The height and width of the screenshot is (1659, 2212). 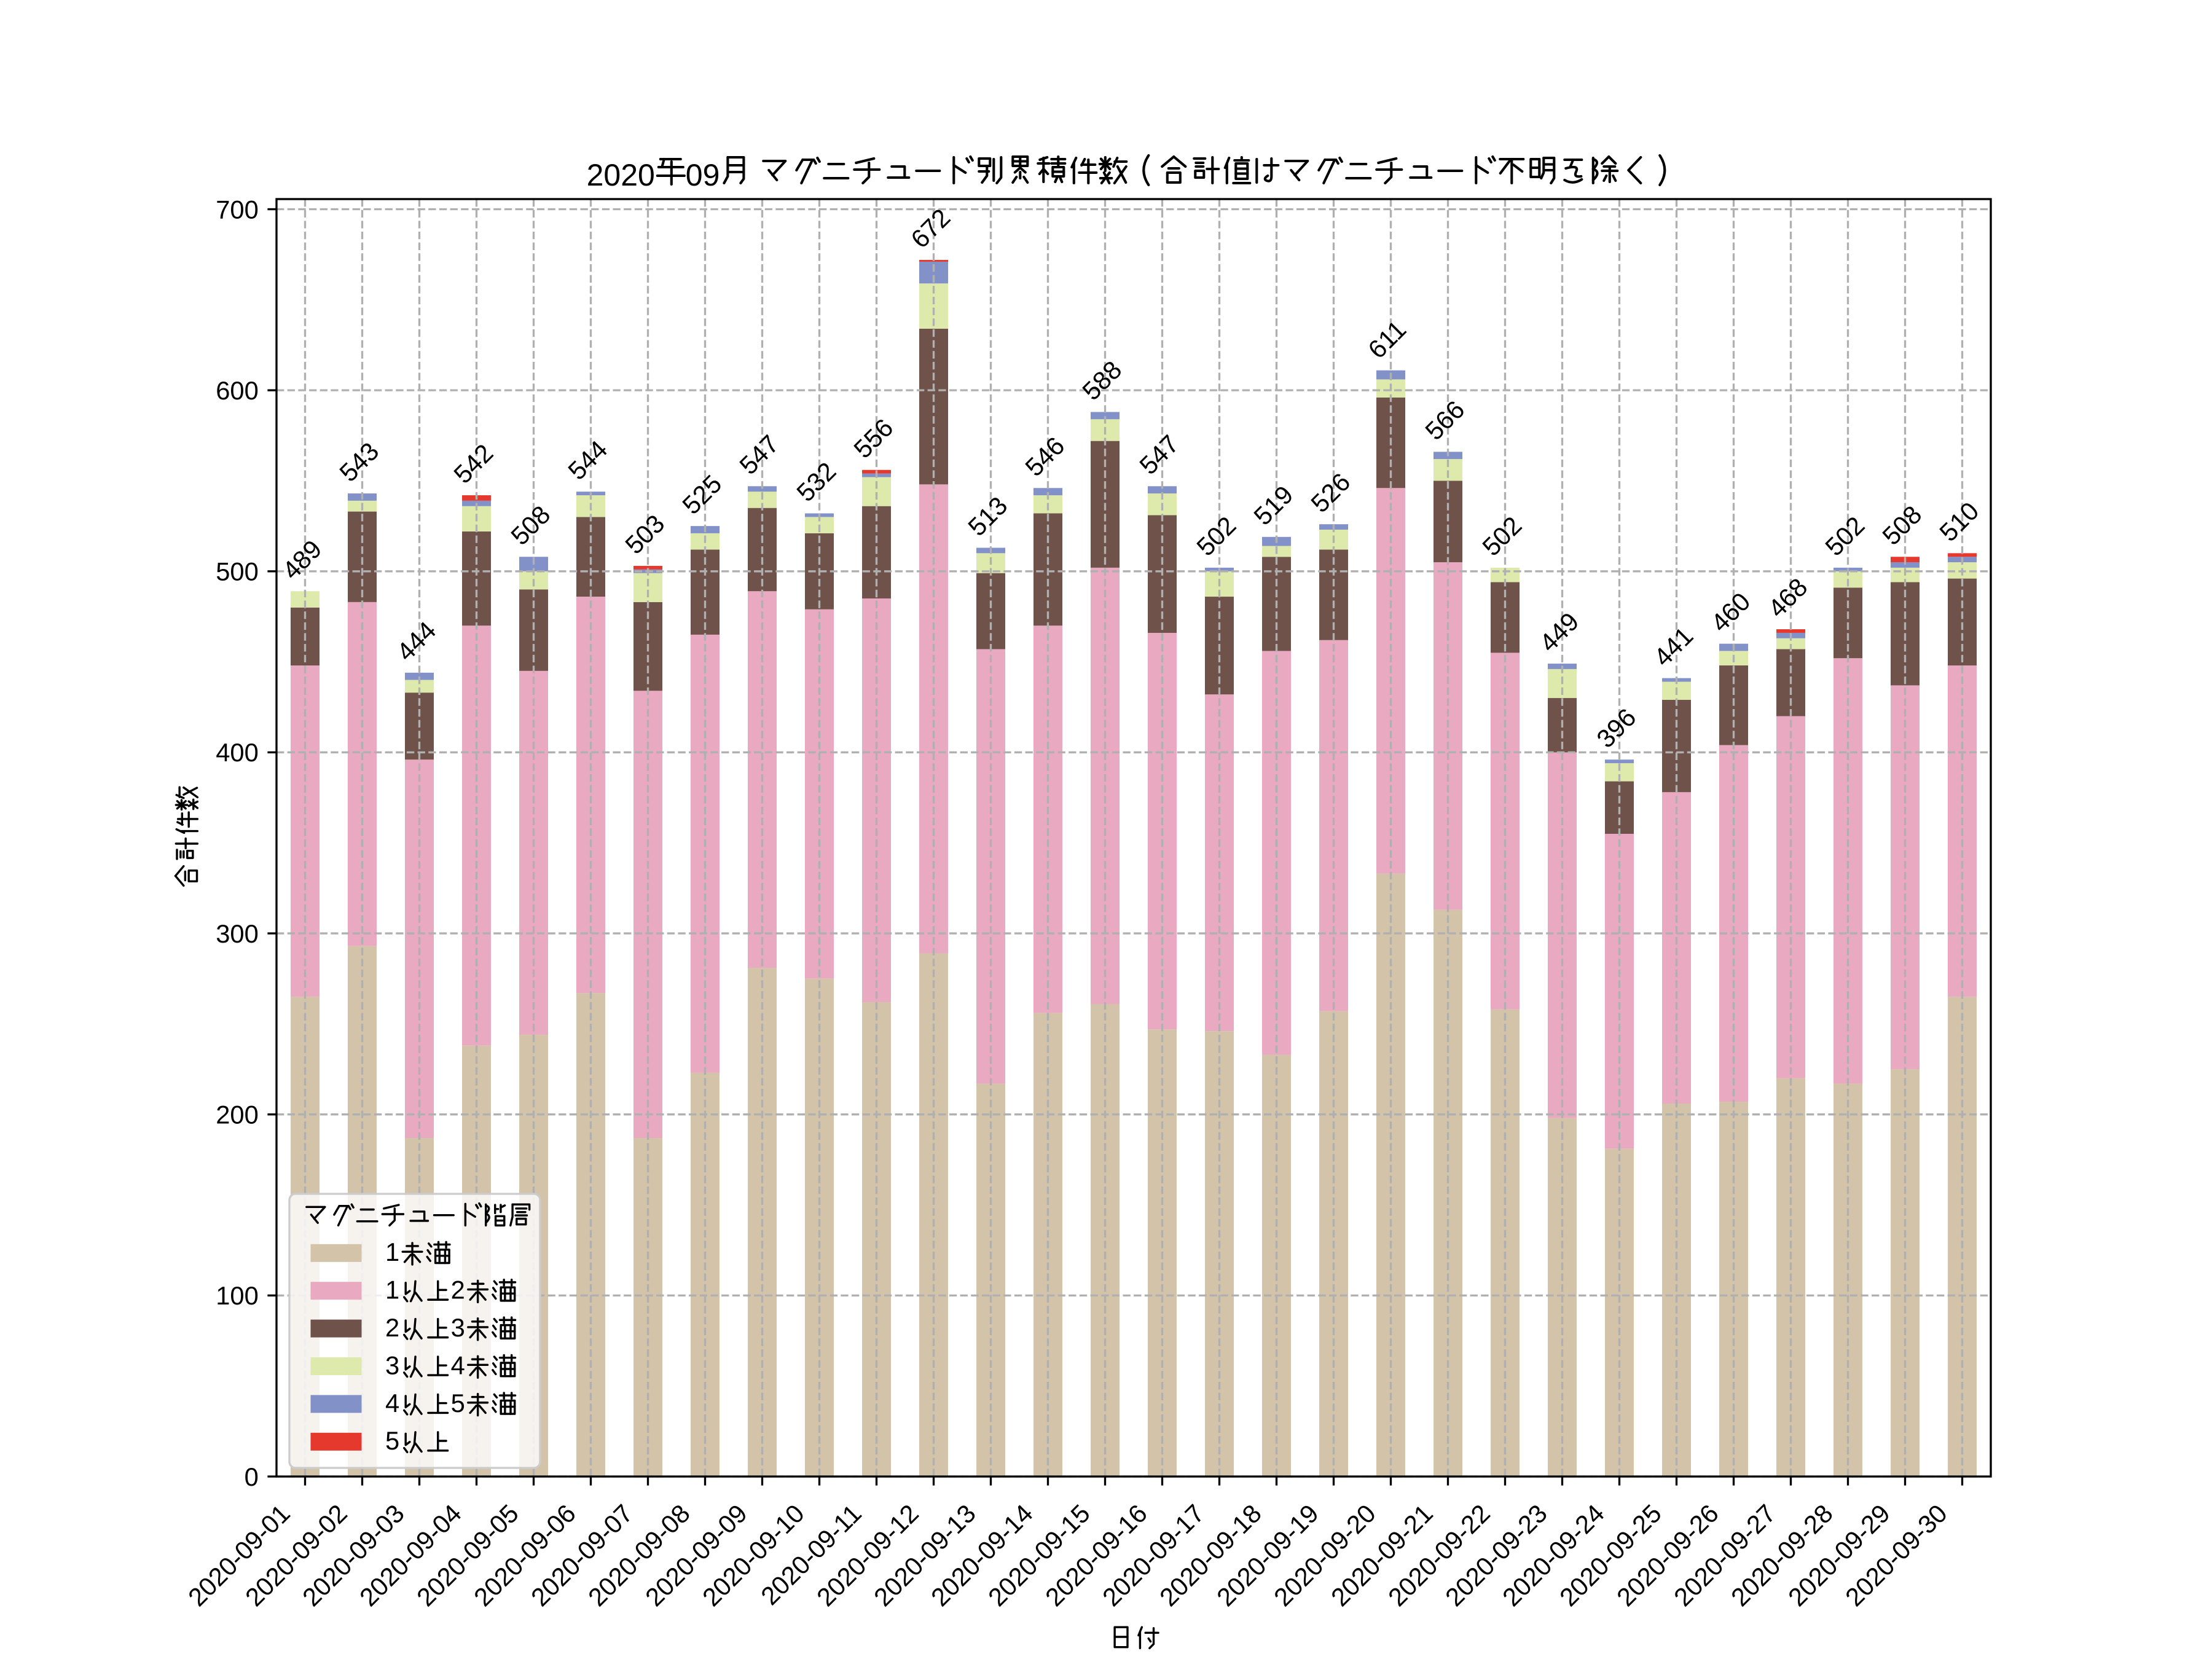 I want to click on svg-text: 200, so click(x=237, y=1114).